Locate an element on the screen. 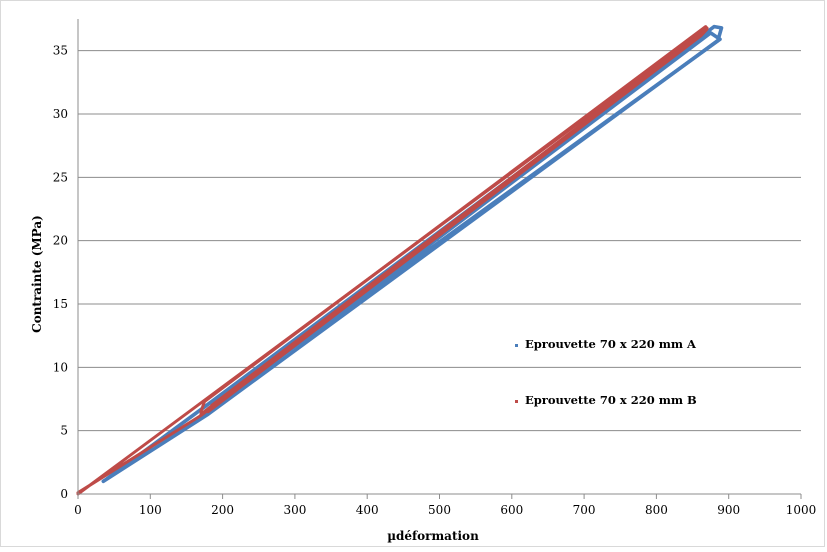 This screenshot has height=552, width=827. x-tick-label: 0 is located at coordinates (78, 510).